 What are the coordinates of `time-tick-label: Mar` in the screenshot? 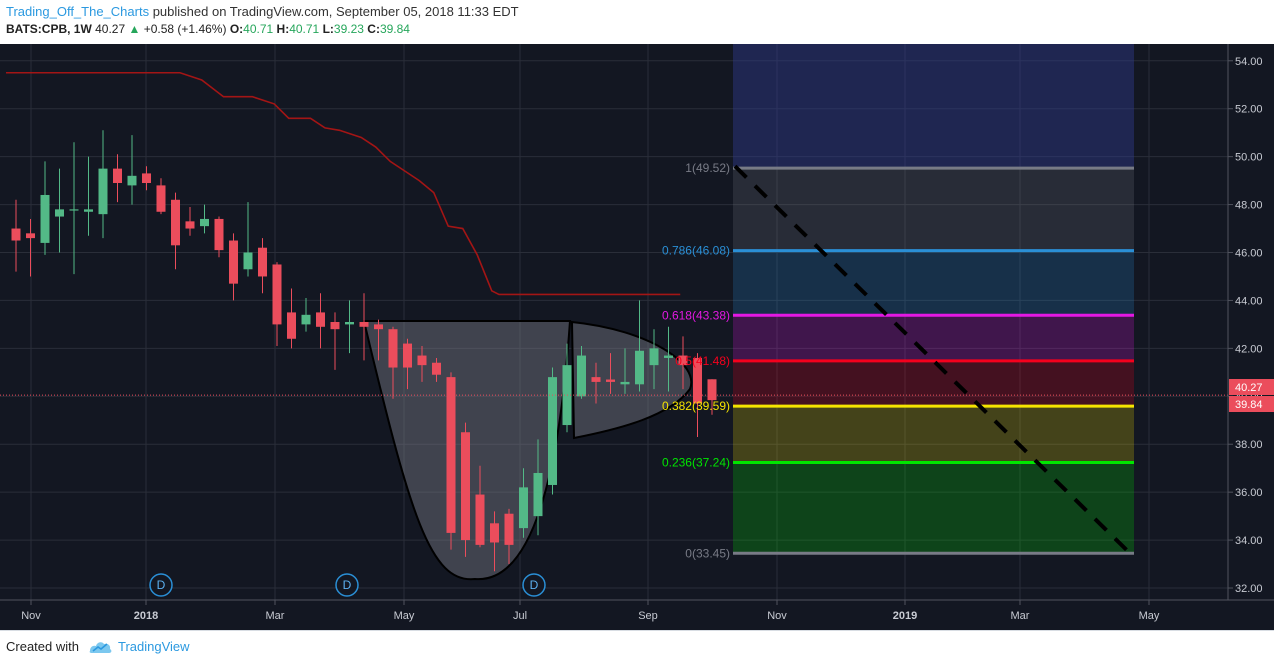 It's located at (1020, 616).